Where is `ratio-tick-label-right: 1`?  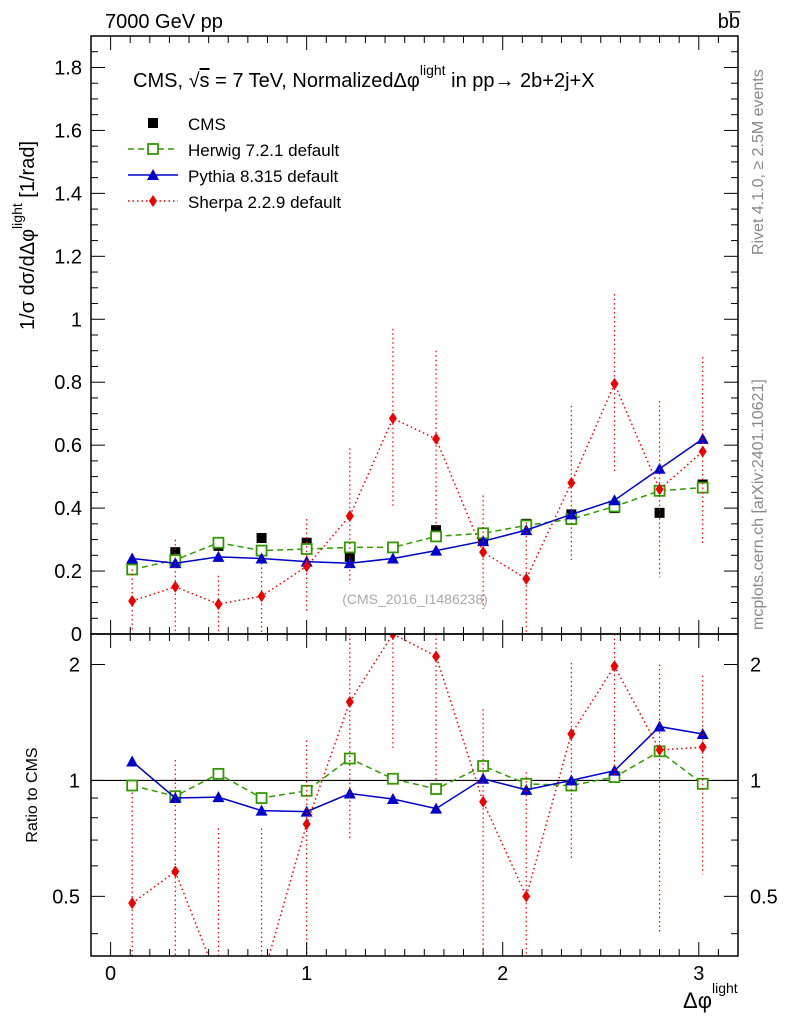
ratio-tick-label-right: 1 is located at coordinates (755, 781).